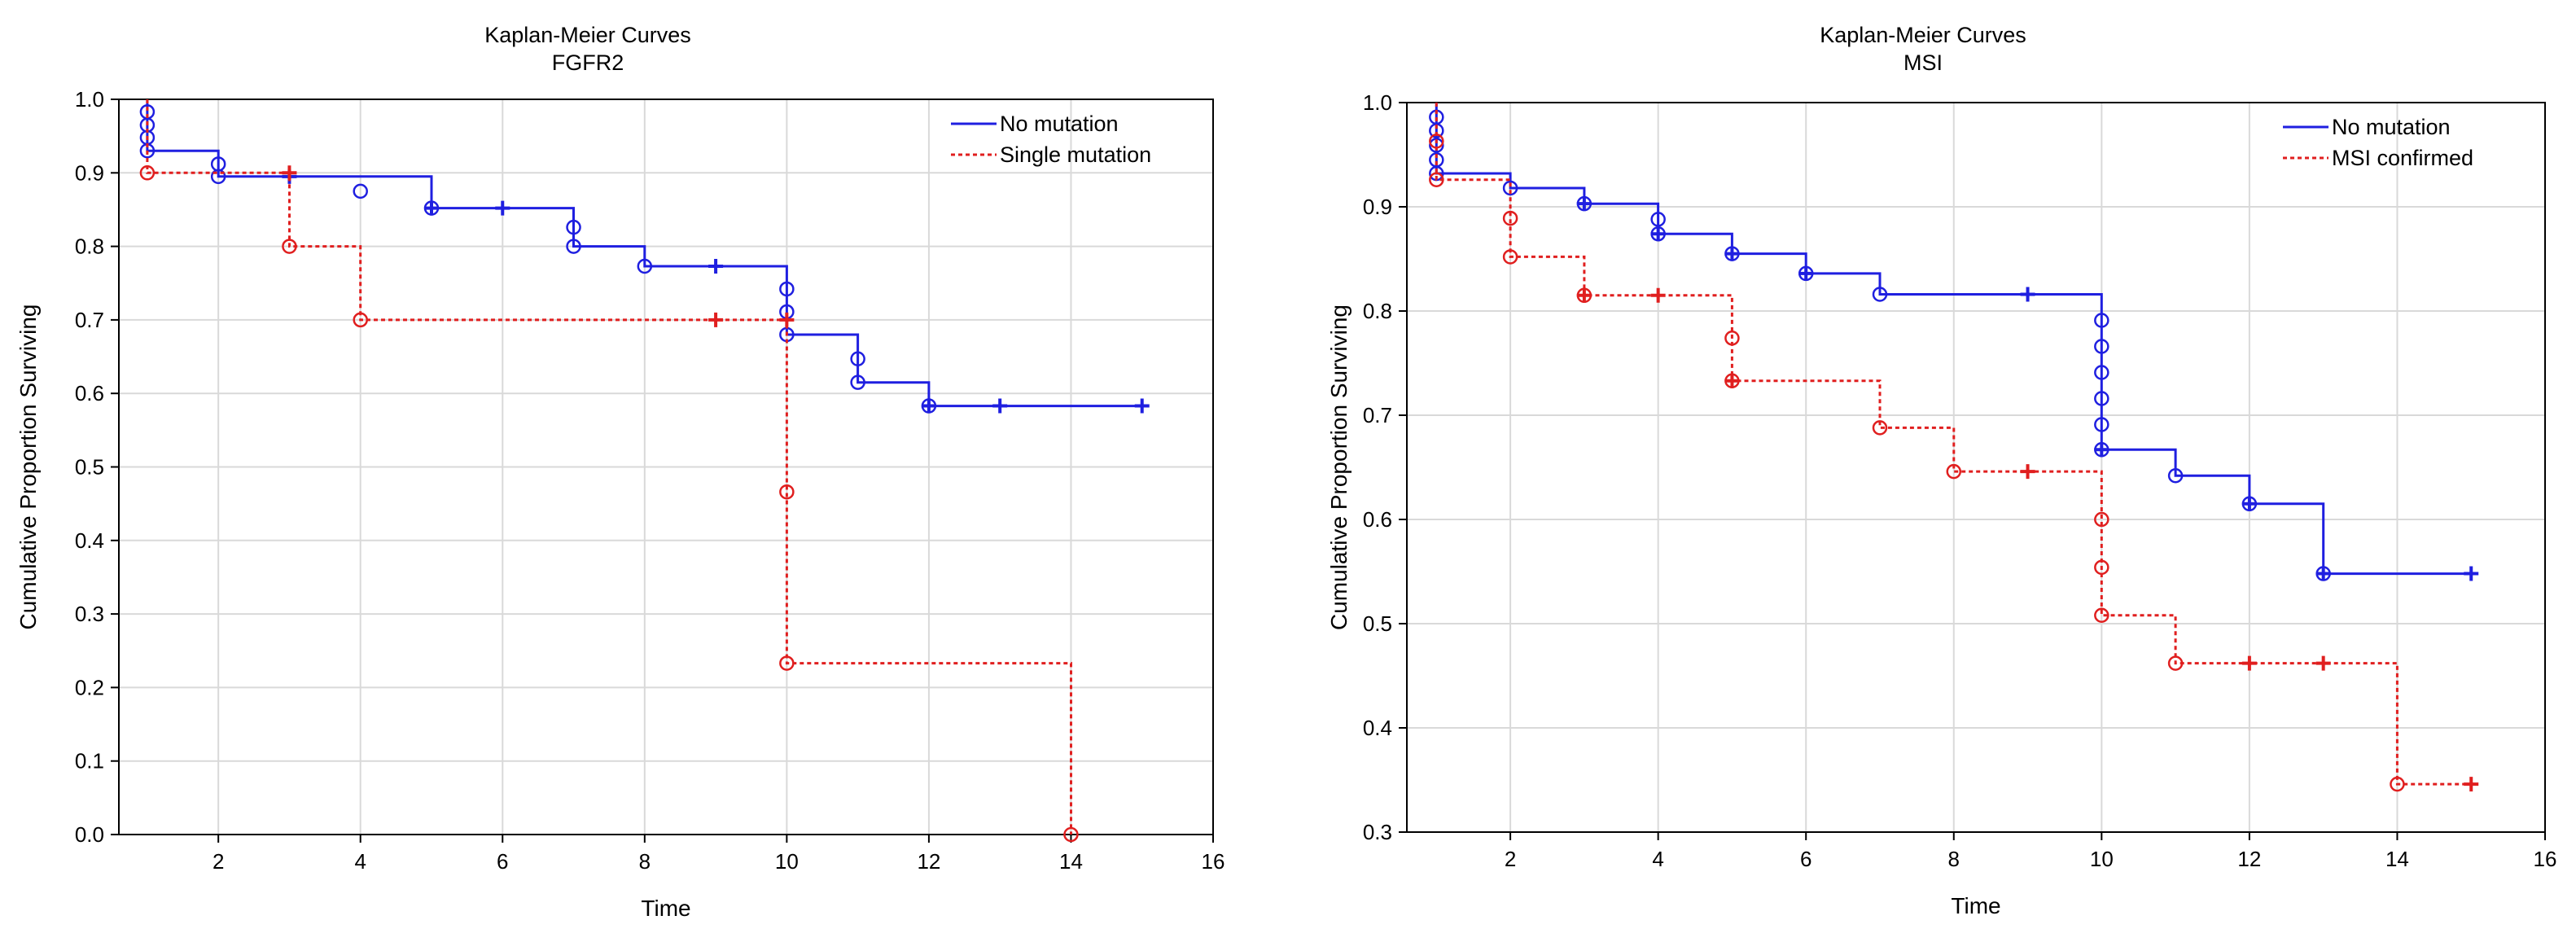 This screenshot has height=942, width=2576. I want to click on y-tick-label: 0.5, so click(89, 468).